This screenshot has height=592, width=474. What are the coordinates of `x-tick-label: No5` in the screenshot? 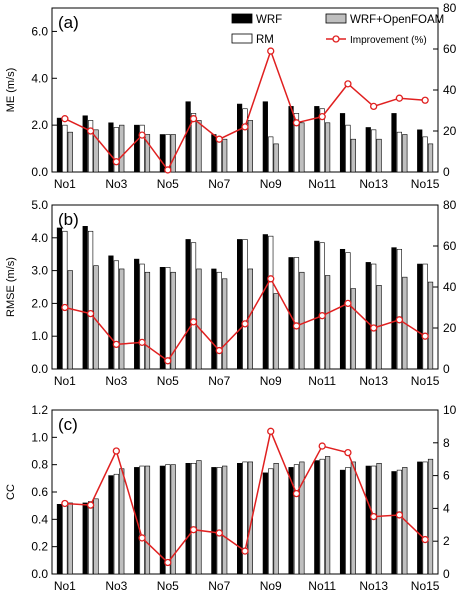 It's located at (168, 381).